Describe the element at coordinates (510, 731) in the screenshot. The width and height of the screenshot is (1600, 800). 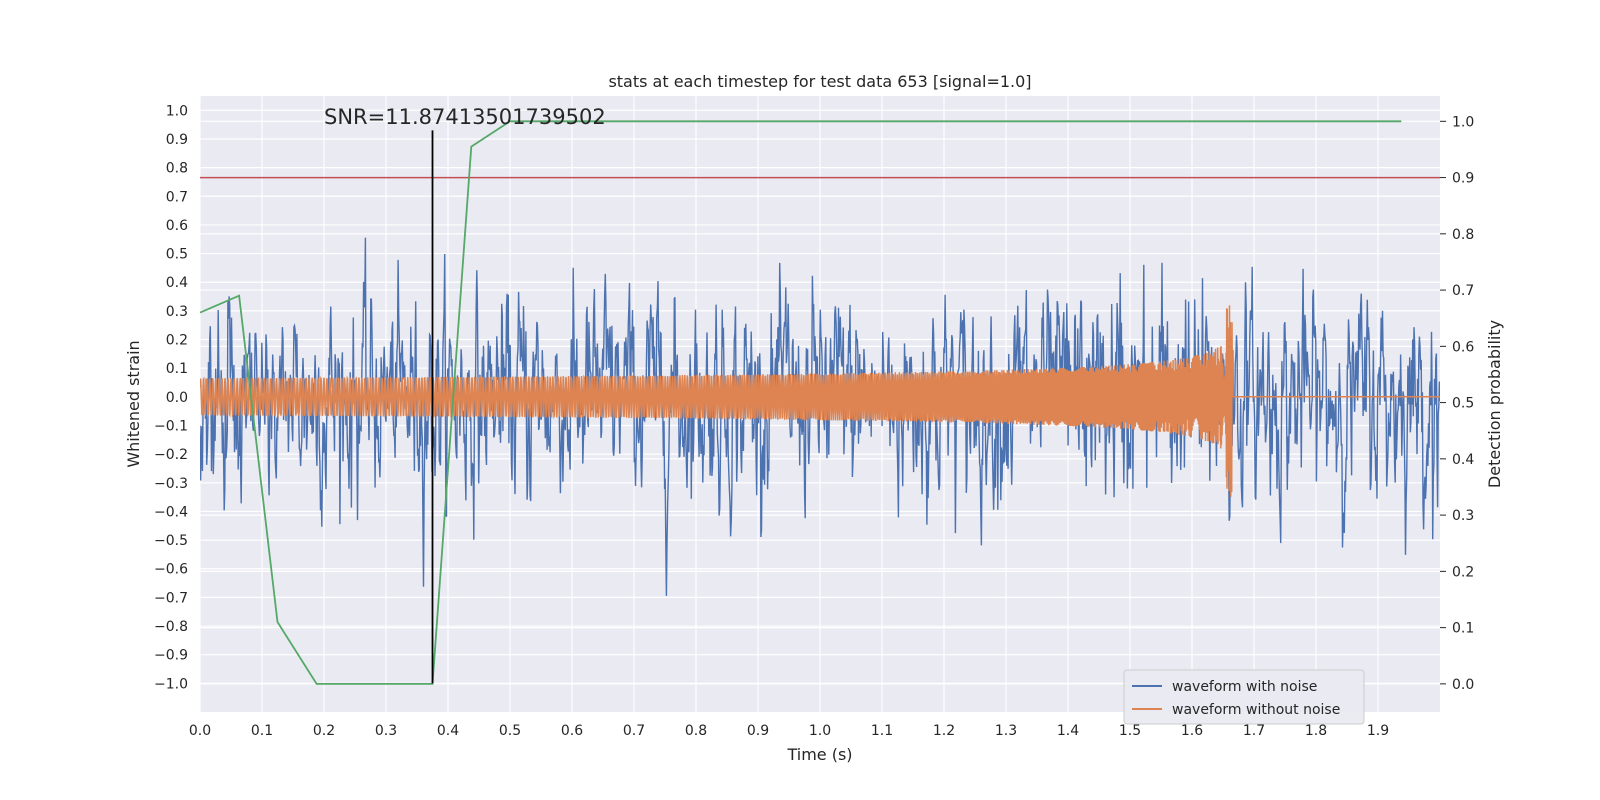
I see `x-tick-label: 0.5` at that location.